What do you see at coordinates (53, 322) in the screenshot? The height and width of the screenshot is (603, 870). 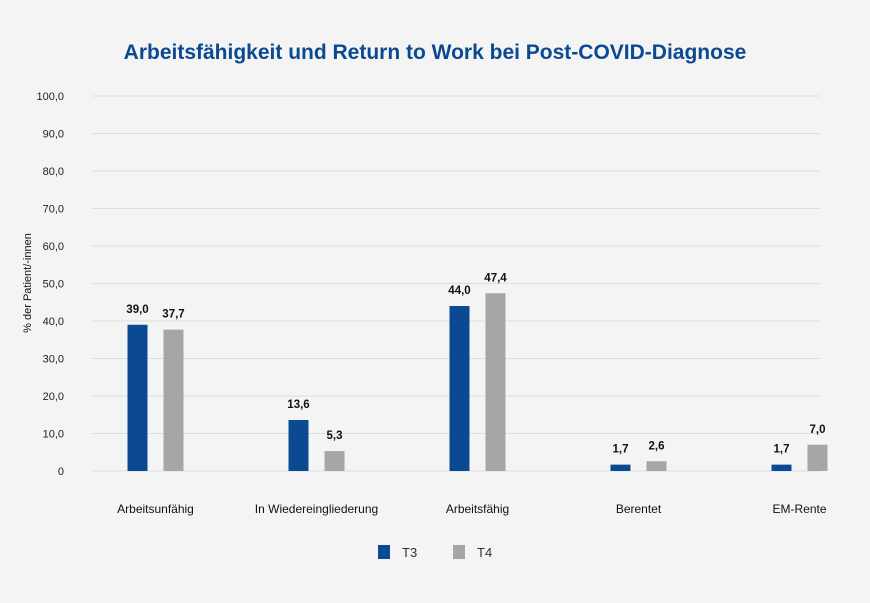 I see `y-tick-label: 40,0` at bounding box center [53, 322].